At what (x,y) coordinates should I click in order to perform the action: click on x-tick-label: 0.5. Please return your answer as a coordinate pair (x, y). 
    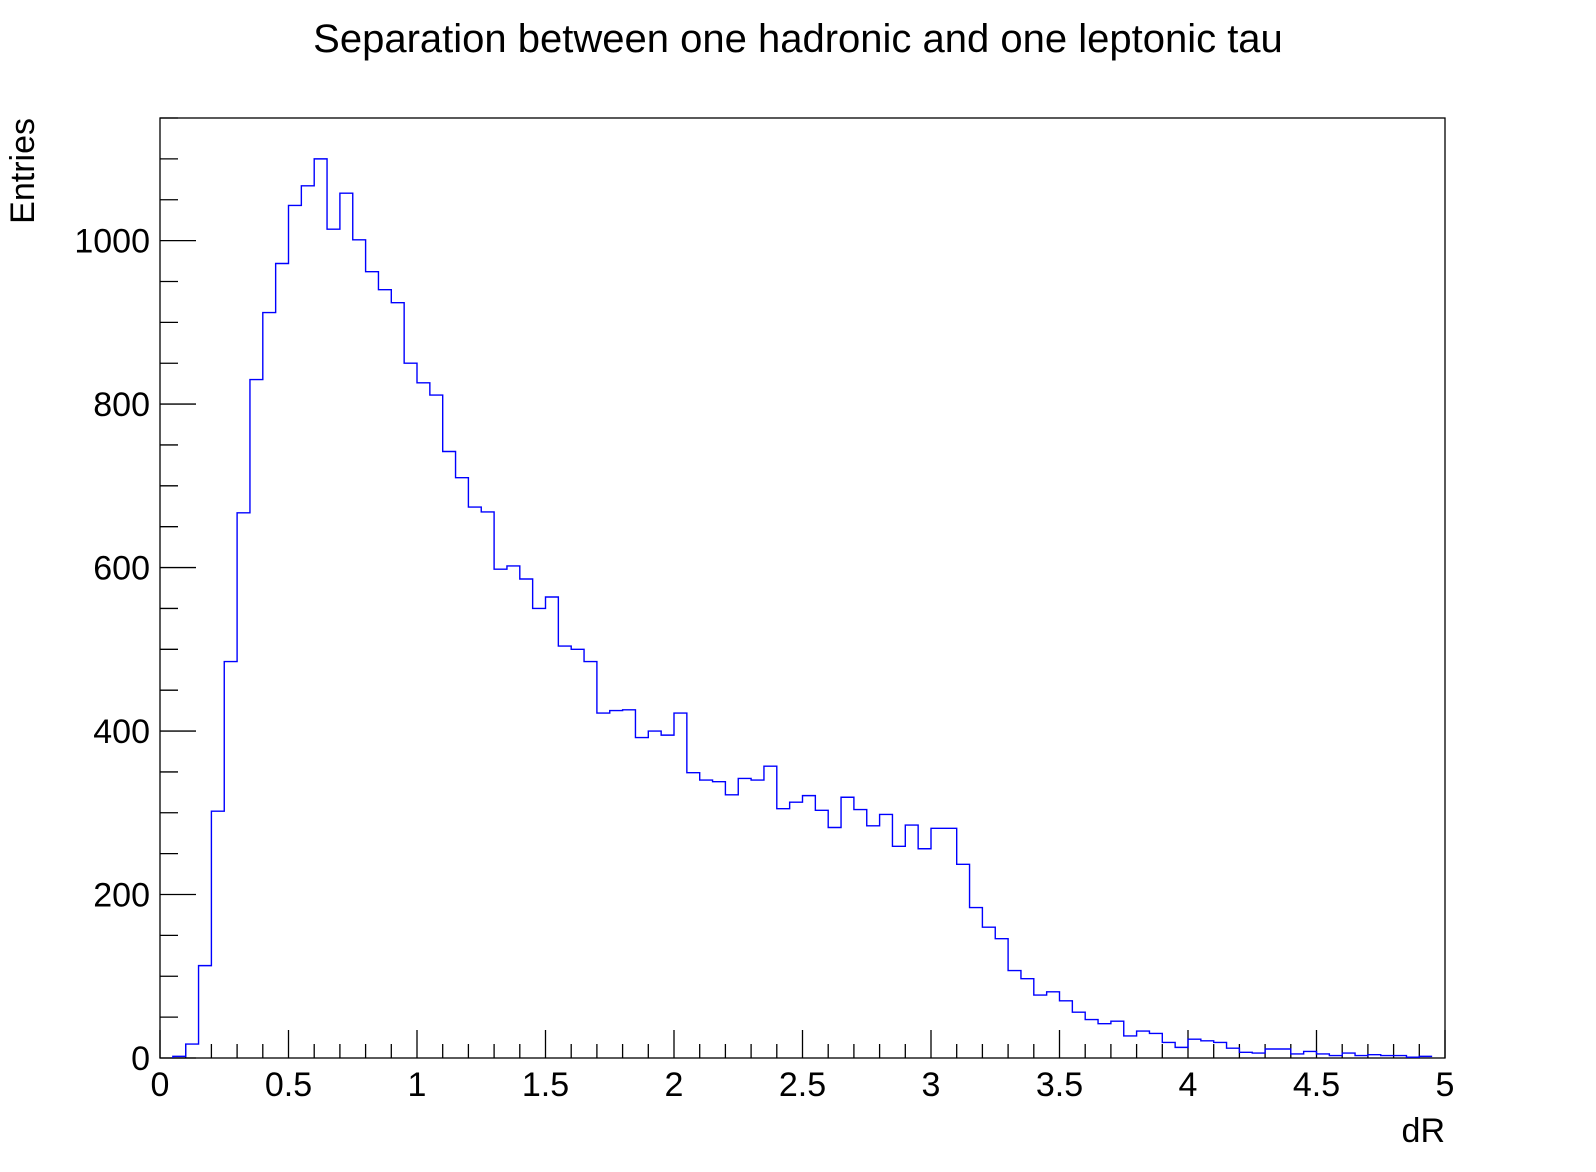
    Looking at the image, I should click on (288, 1085).